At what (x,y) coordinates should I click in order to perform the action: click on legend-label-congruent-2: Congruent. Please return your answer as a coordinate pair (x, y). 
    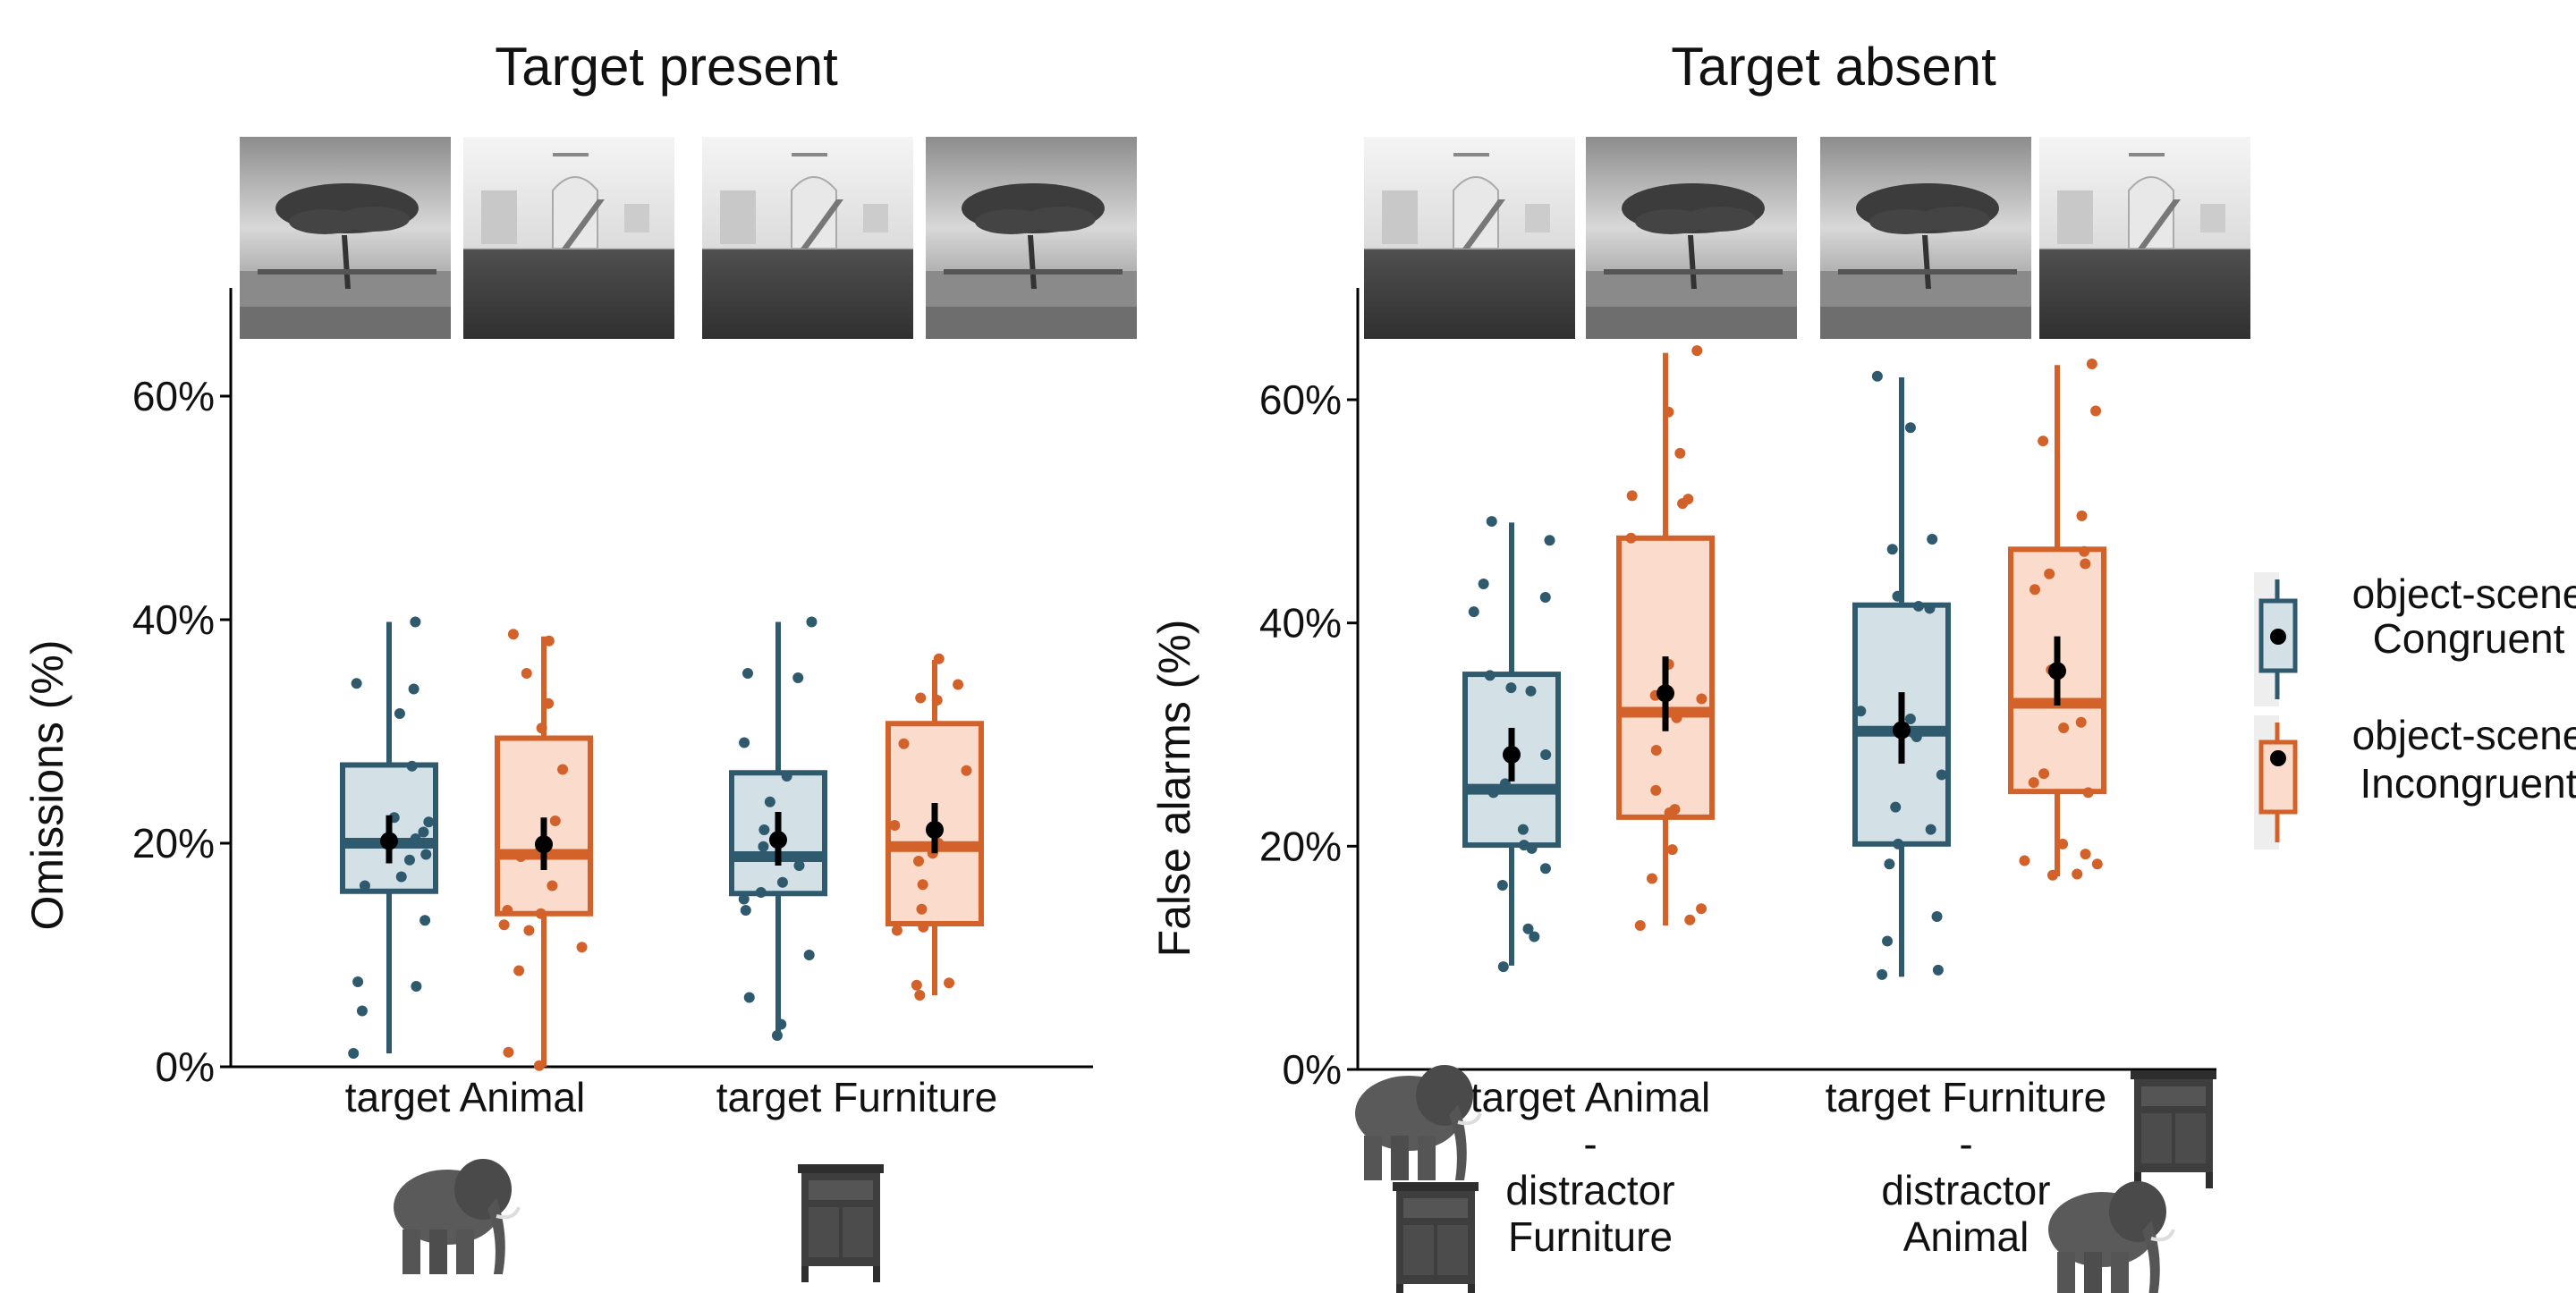
    Looking at the image, I should click on (2469, 639).